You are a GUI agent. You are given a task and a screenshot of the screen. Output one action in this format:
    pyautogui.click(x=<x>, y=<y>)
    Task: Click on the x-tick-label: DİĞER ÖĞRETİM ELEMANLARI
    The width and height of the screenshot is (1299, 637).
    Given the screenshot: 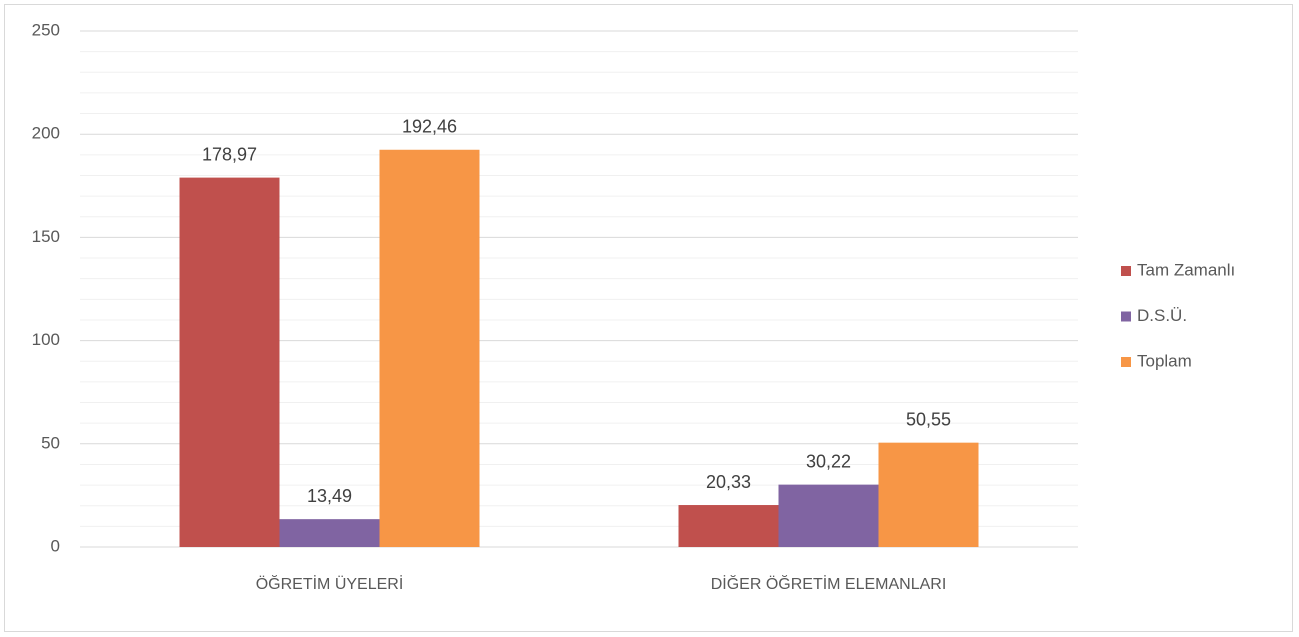 What is the action you would take?
    pyautogui.click(x=829, y=583)
    